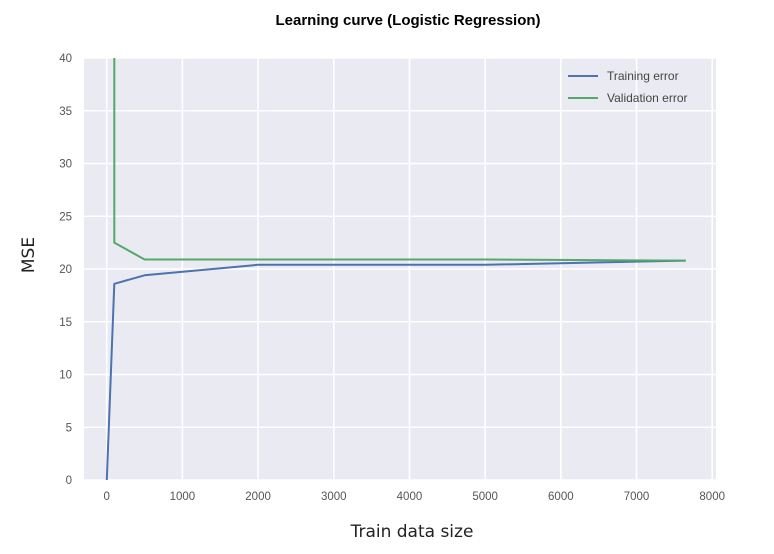  Describe the element at coordinates (69, 481) in the screenshot. I see `y-tick-label: 0` at that location.